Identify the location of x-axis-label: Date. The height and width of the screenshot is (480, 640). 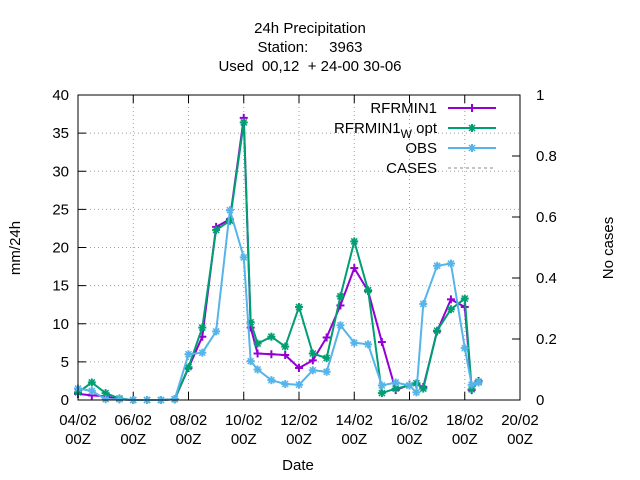
(298, 465).